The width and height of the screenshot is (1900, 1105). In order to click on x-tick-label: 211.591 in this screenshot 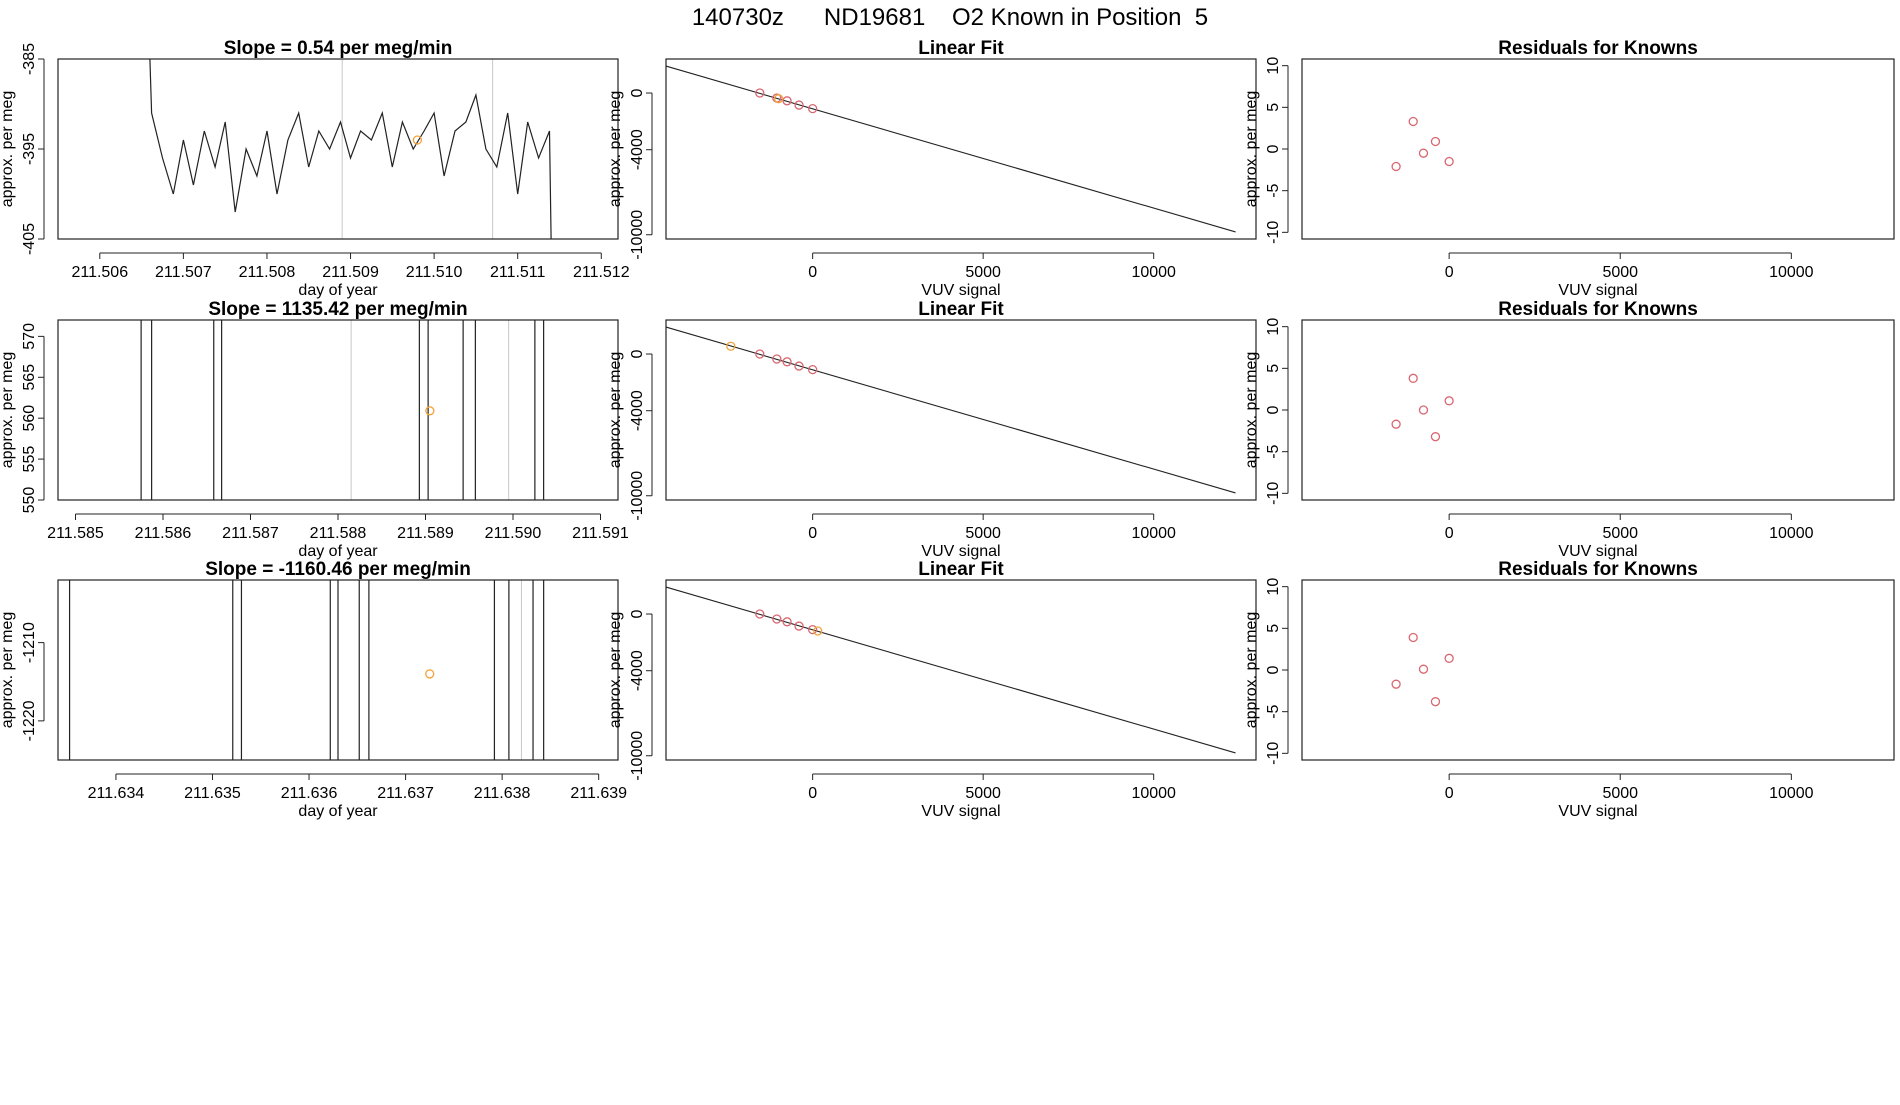, I will do `click(600, 533)`.